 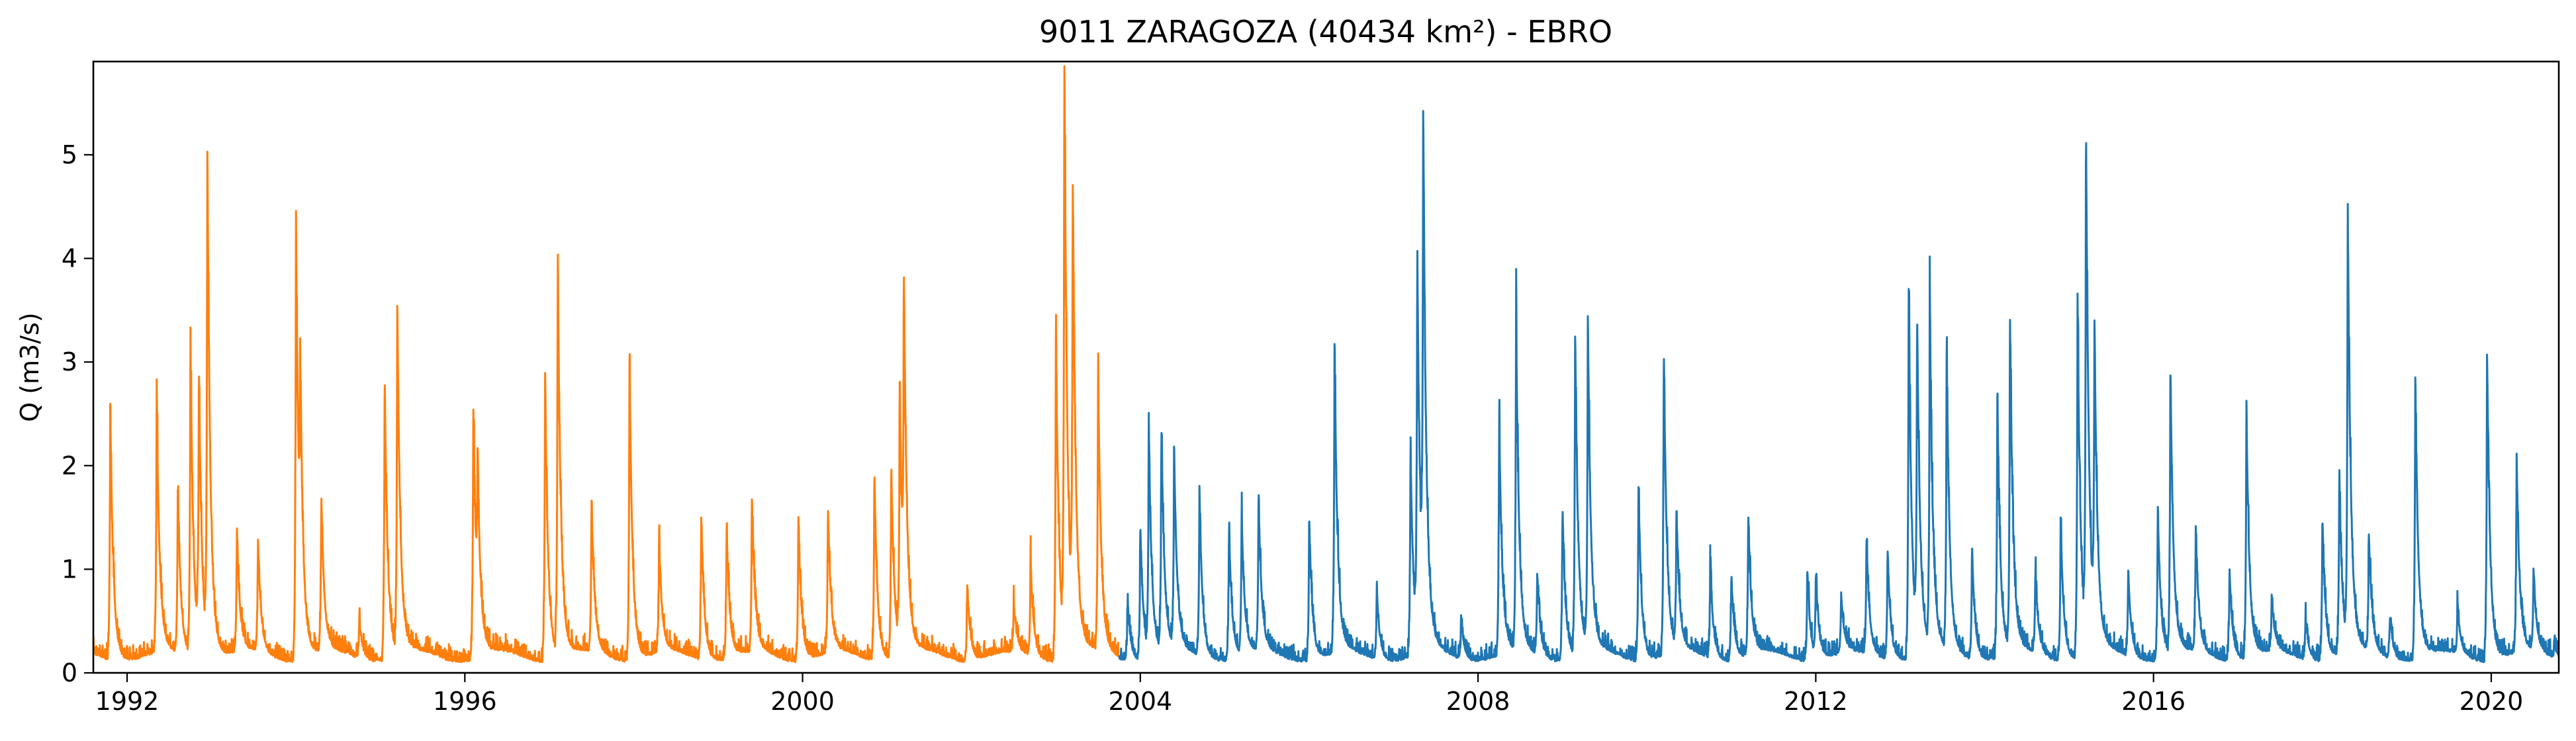 I want to click on y-tick-label: 1, so click(x=69, y=569).